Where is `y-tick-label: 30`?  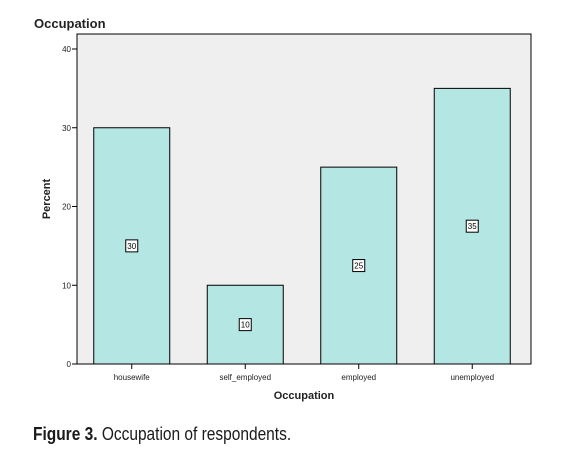 y-tick-label: 30 is located at coordinates (66, 128).